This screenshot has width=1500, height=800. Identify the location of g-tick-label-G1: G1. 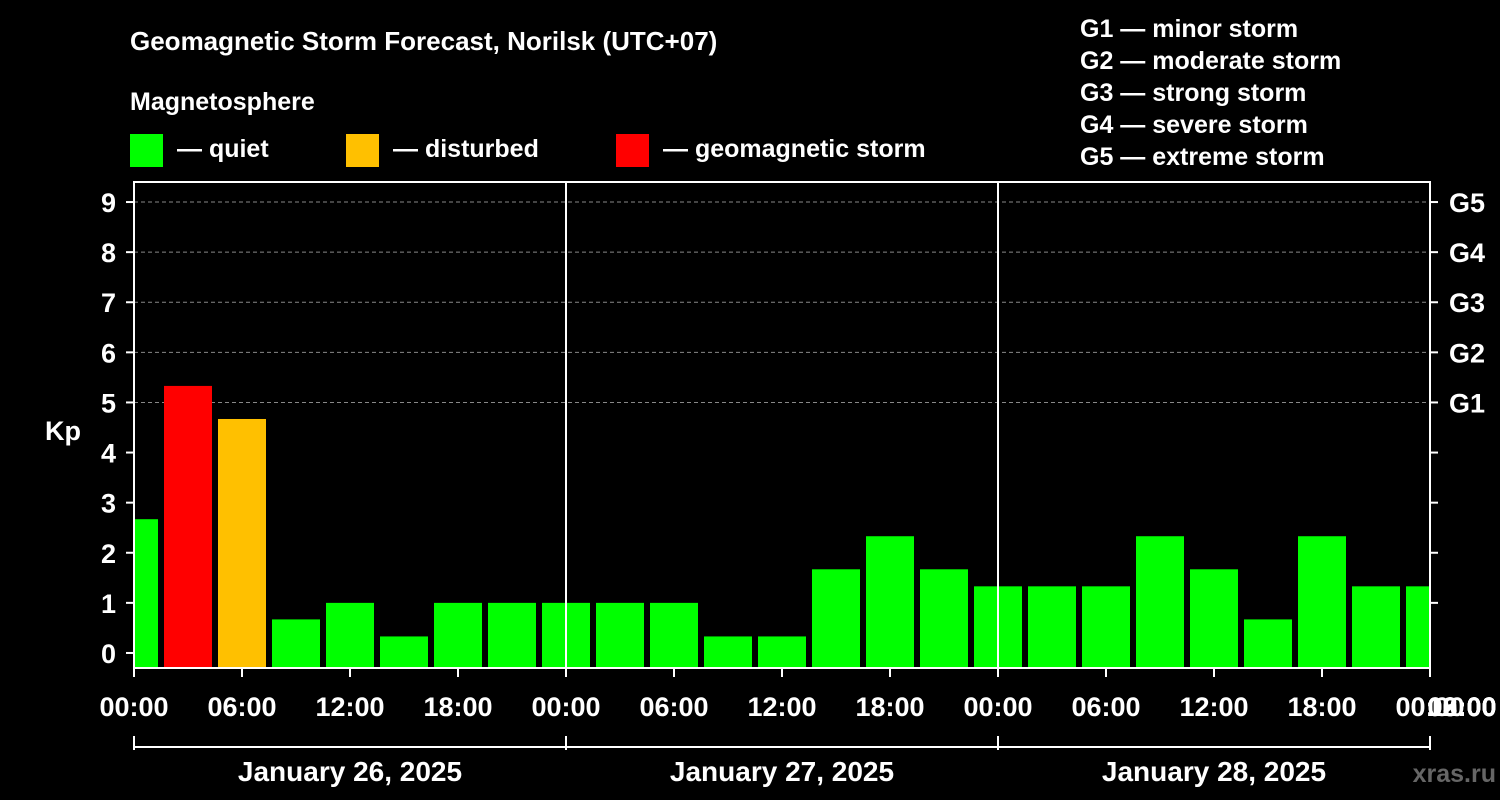
(1467, 403).